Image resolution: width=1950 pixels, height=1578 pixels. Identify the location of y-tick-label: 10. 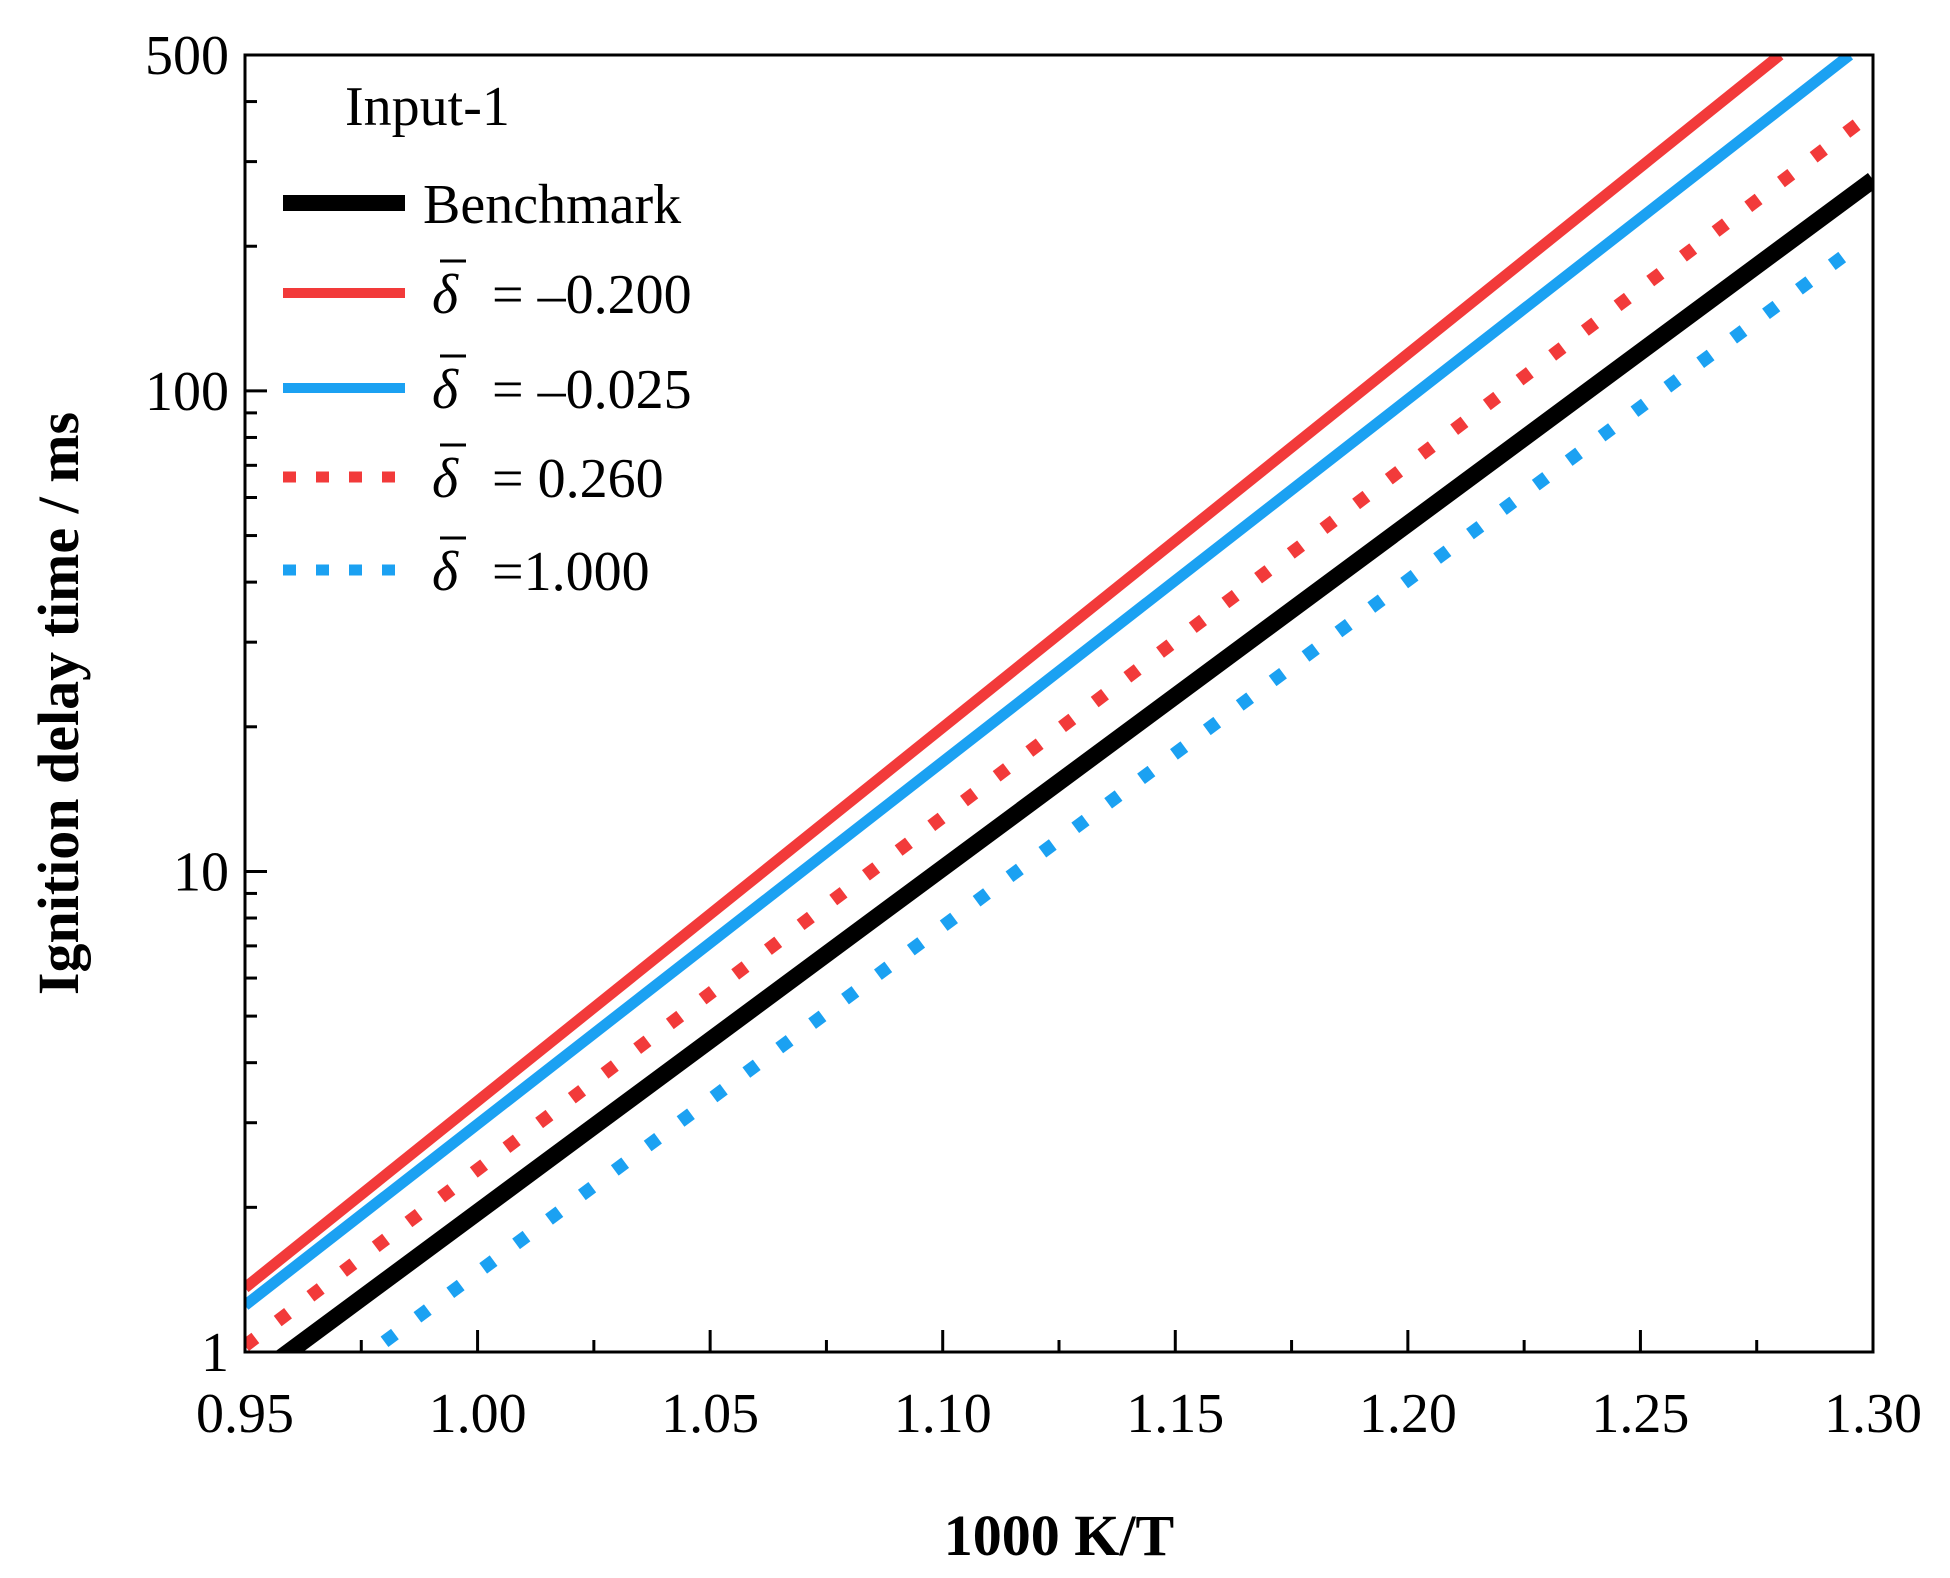
(201, 872).